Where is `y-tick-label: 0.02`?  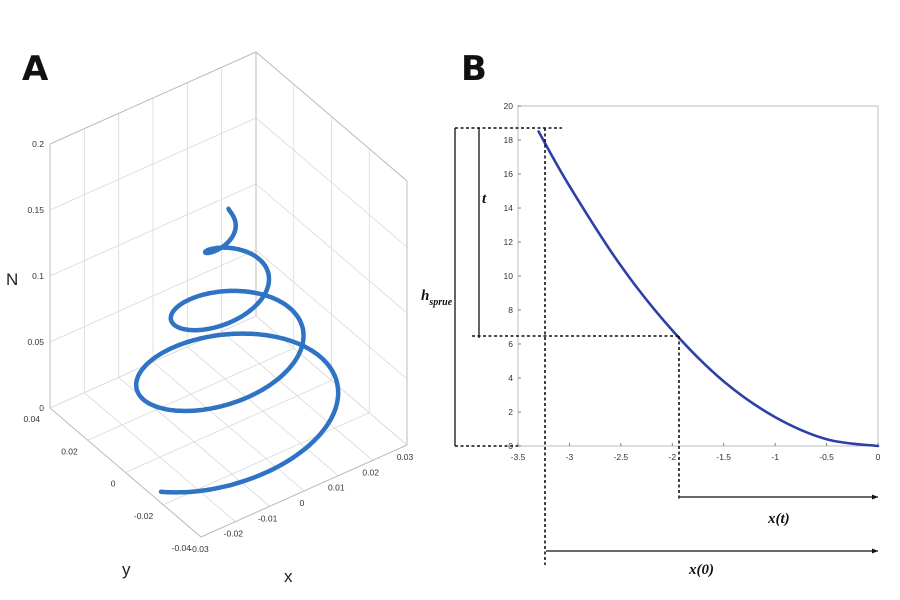 y-tick-label: 0.02 is located at coordinates (69, 451).